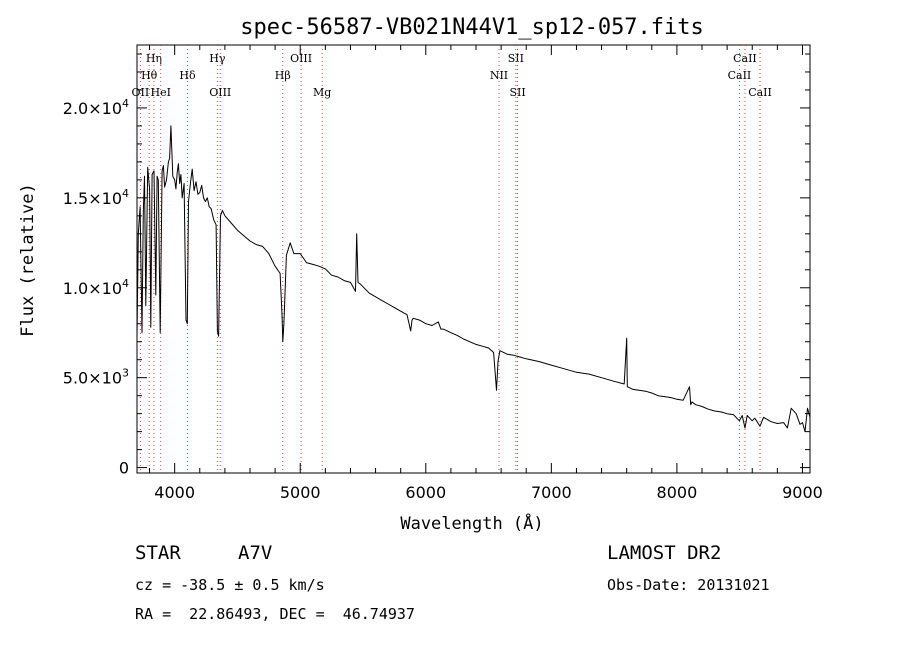 The height and width of the screenshot is (650, 900). I want to click on survey-name: LAMOST DR2, so click(664, 553).